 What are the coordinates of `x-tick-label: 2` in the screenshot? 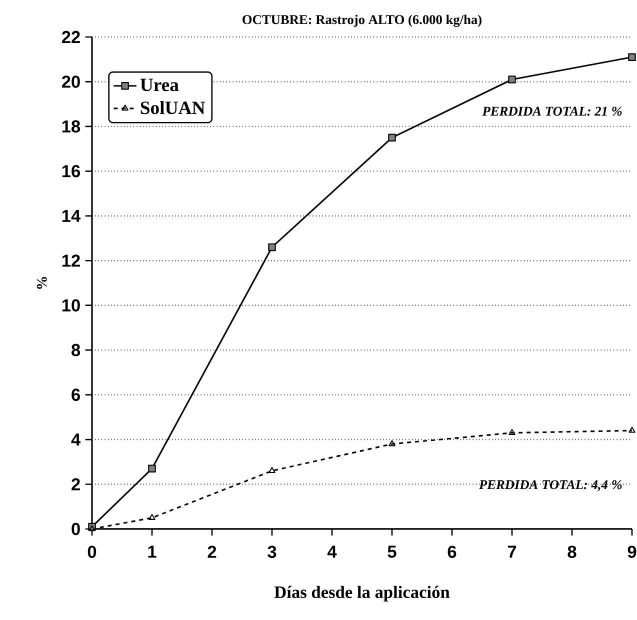 It's located at (212, 552).